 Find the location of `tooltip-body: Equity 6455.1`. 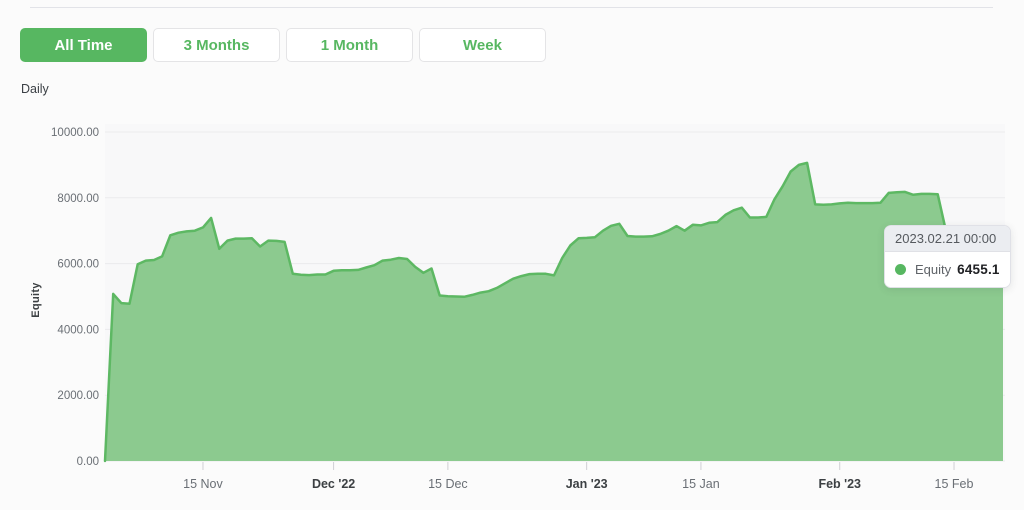

tooltip-body: Equity 6455.1 is located at coordinates (947, 269).